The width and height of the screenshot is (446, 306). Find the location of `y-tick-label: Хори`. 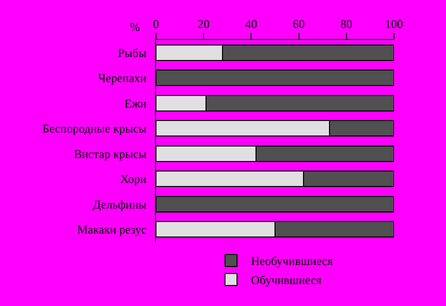

y-tick-label: Хори is located at coordinates (134, 179).